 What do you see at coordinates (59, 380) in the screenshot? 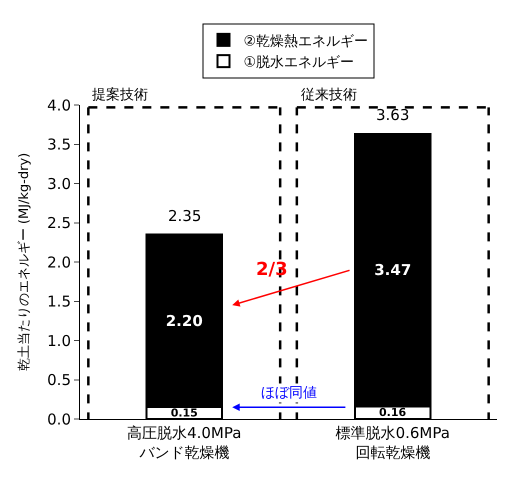
I see `y-tick-label: 0.5` at bounding box center [59, 380].